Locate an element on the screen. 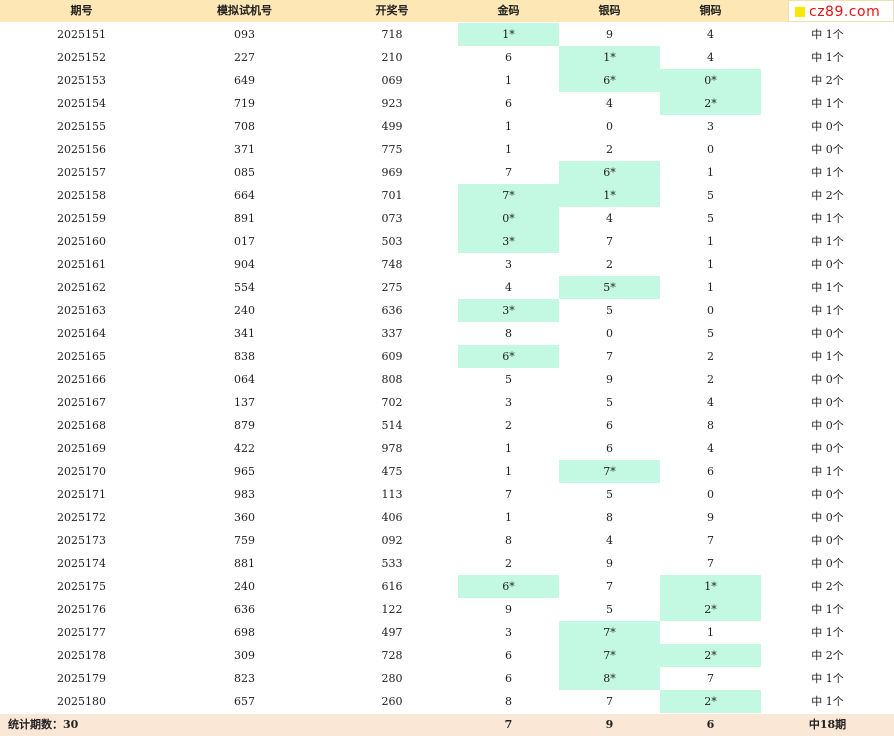 The width and height of the screenshot is (894, 736). bronze-cell: 0 is located at coordinates (710, 310).